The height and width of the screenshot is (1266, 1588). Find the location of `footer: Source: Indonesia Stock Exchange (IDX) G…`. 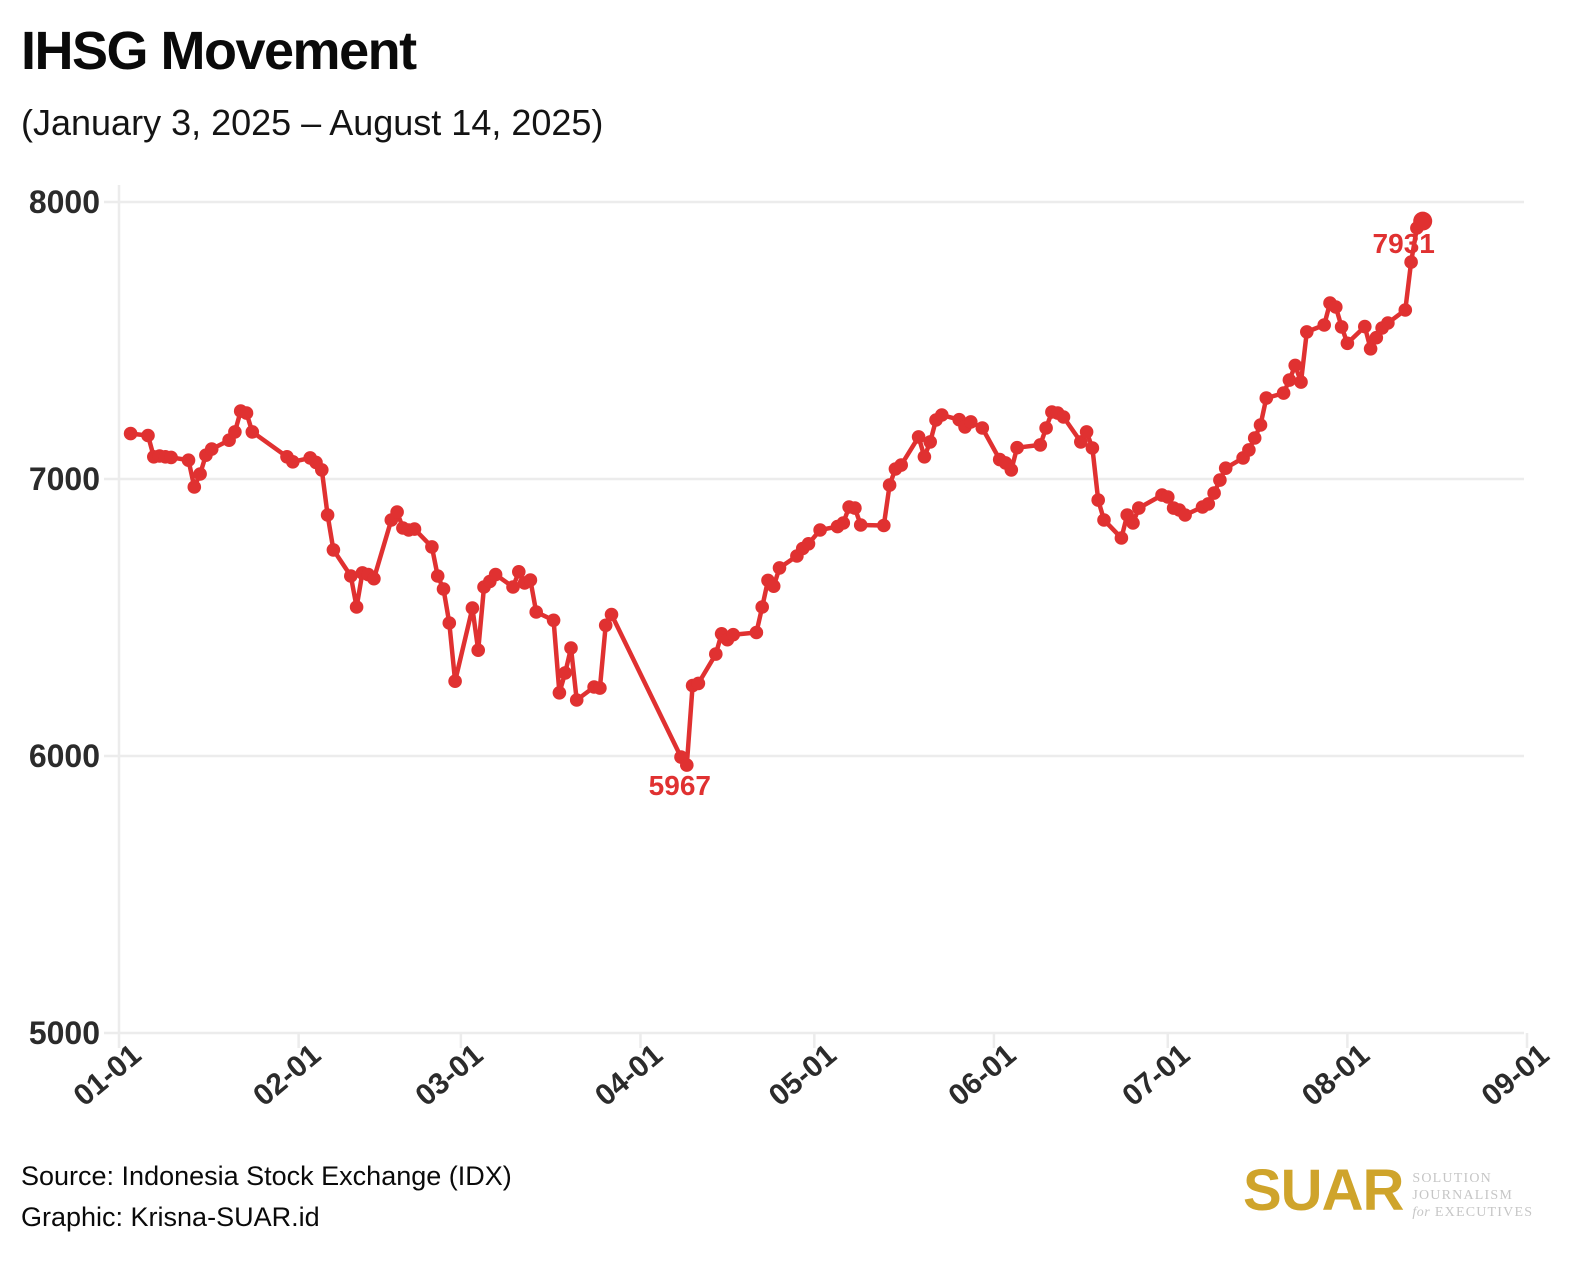

footer: Source: Indonesia Stock Exchange (IDX) G… is located at coordinates (266, 1197).